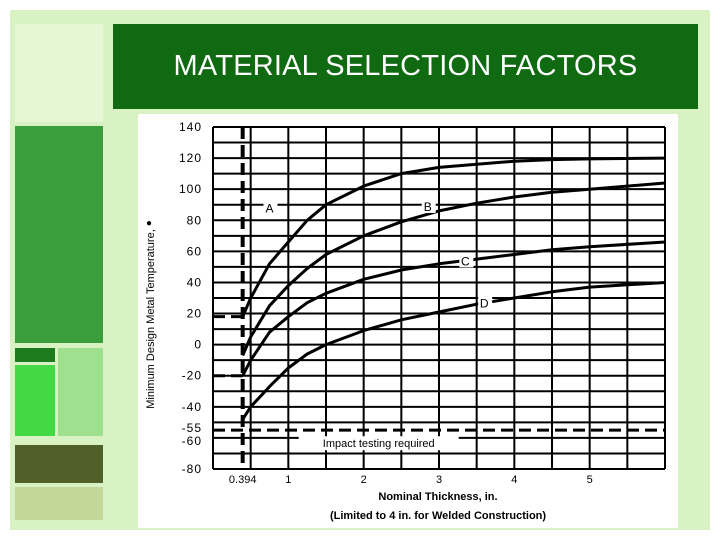  Describe the element at coordinates (59, 464) in the screenshot. I see `decor-block-olive` at that location.